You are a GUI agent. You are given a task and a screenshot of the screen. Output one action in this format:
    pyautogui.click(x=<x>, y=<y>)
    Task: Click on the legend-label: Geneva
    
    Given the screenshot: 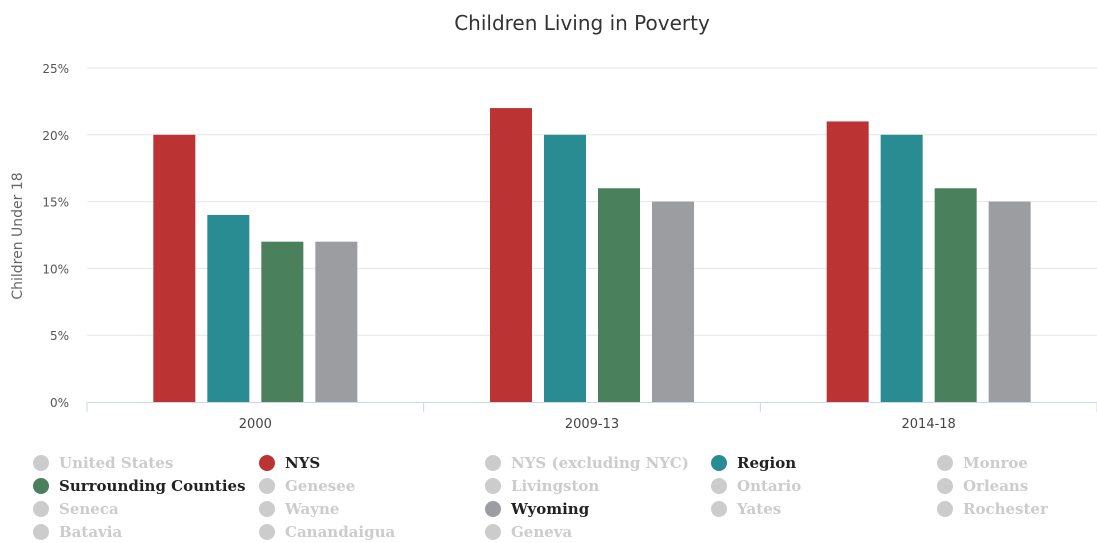 What is the action you would take?
    pyautogui.click(x=542, y=532)
    